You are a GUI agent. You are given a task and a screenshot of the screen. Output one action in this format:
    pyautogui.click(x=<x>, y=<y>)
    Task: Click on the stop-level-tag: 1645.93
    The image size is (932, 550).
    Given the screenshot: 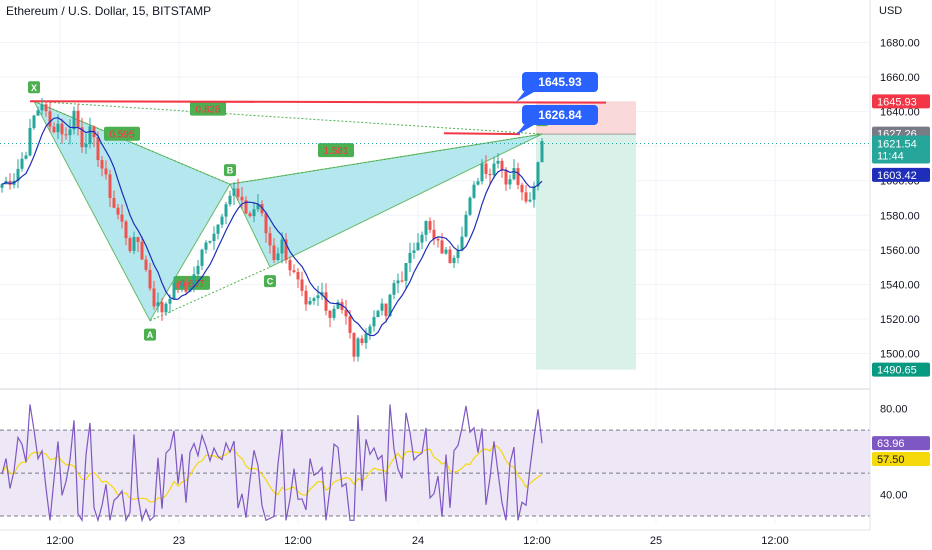 What is the action you would take?
    pyautogui.click(x=901, y=101)
    